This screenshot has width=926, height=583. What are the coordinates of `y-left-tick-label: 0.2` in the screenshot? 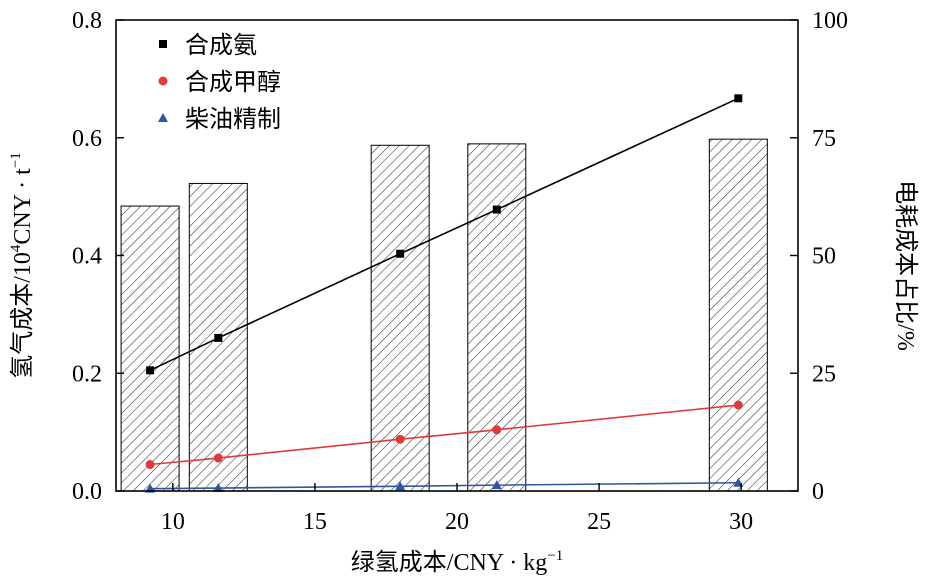 It's located at (87, 374).